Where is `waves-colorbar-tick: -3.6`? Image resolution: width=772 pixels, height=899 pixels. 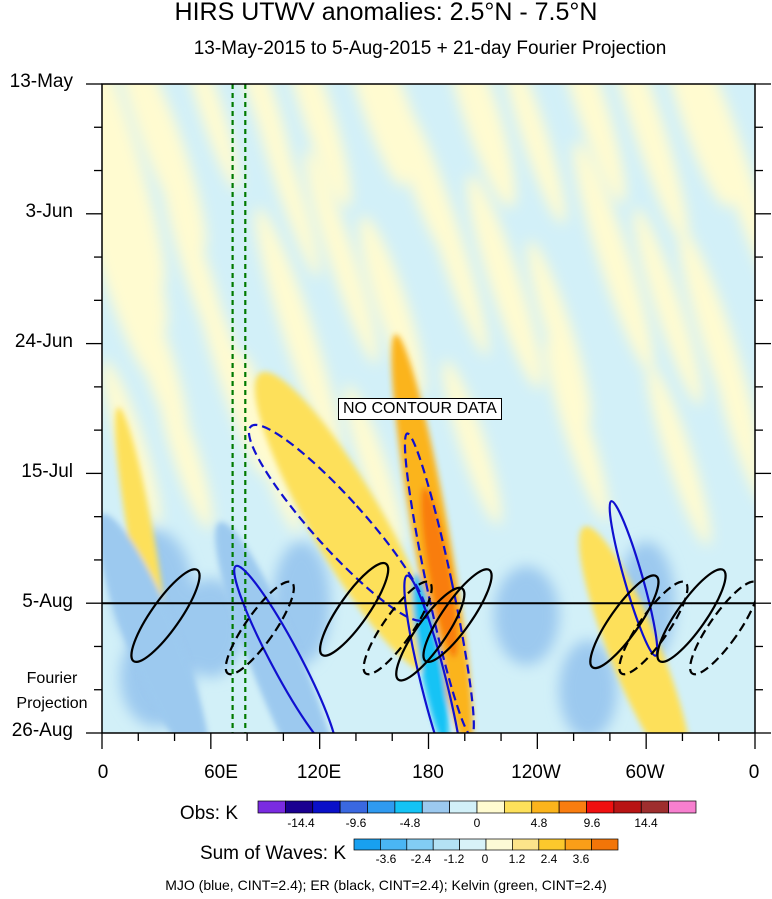
waves-colorbar-tick: -3.6 is located at coordinates (386, 859).